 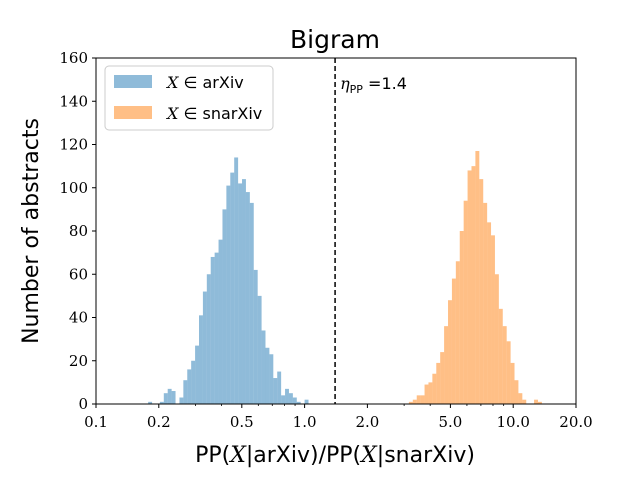 I want to click on x-axis-label: PP(X|arXiv)/PP(X|snarXiv), so click(x=335, y=455).